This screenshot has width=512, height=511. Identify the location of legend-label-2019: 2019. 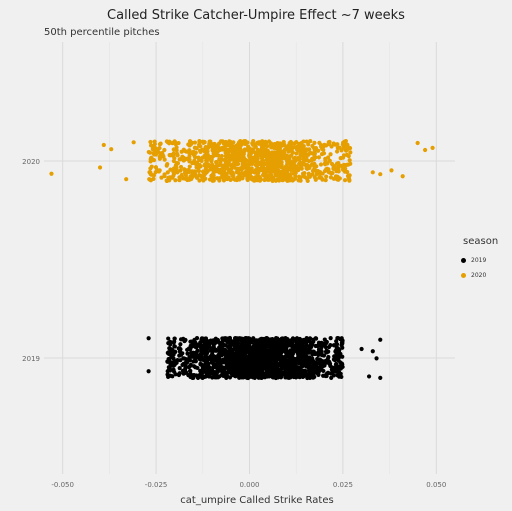
(479, 260).